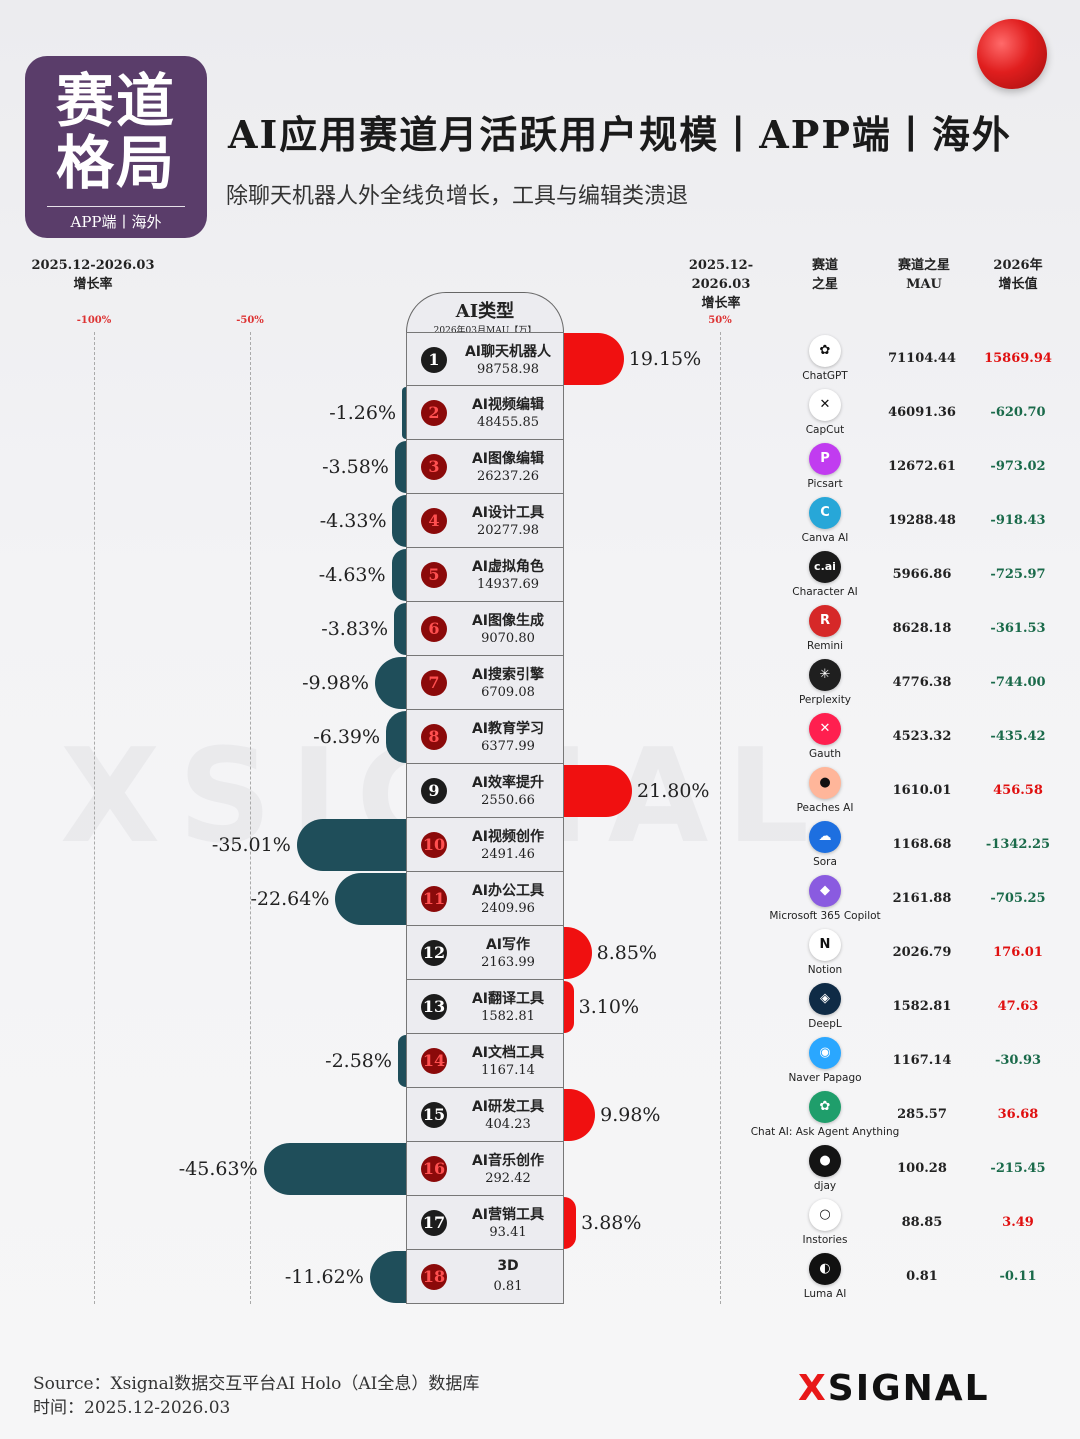 The image size is (1080, 1439). I want to click on star-app-increase: 456.58, so click(1018, 790).